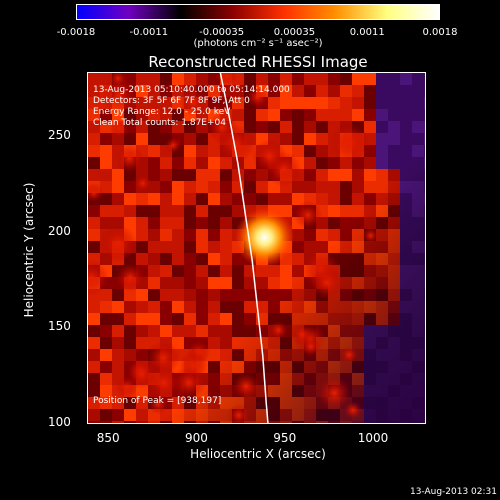 The width and height of the screenshot is (500, 500). What do you see at coordinates (76, 32) in the screenshot?
I see `colorbar-tick-label: -0.0018` at bounding box center [76, 32].